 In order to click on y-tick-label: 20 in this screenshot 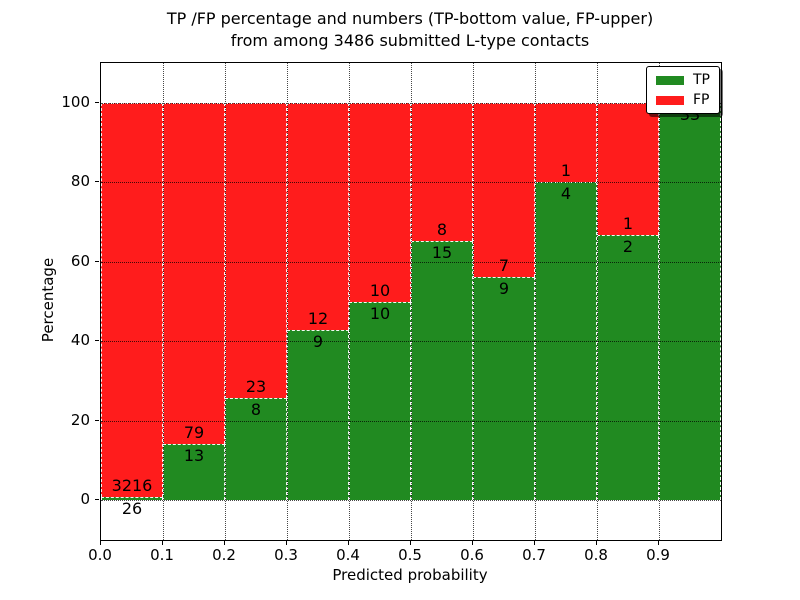, I will do `click(80, 419)`.